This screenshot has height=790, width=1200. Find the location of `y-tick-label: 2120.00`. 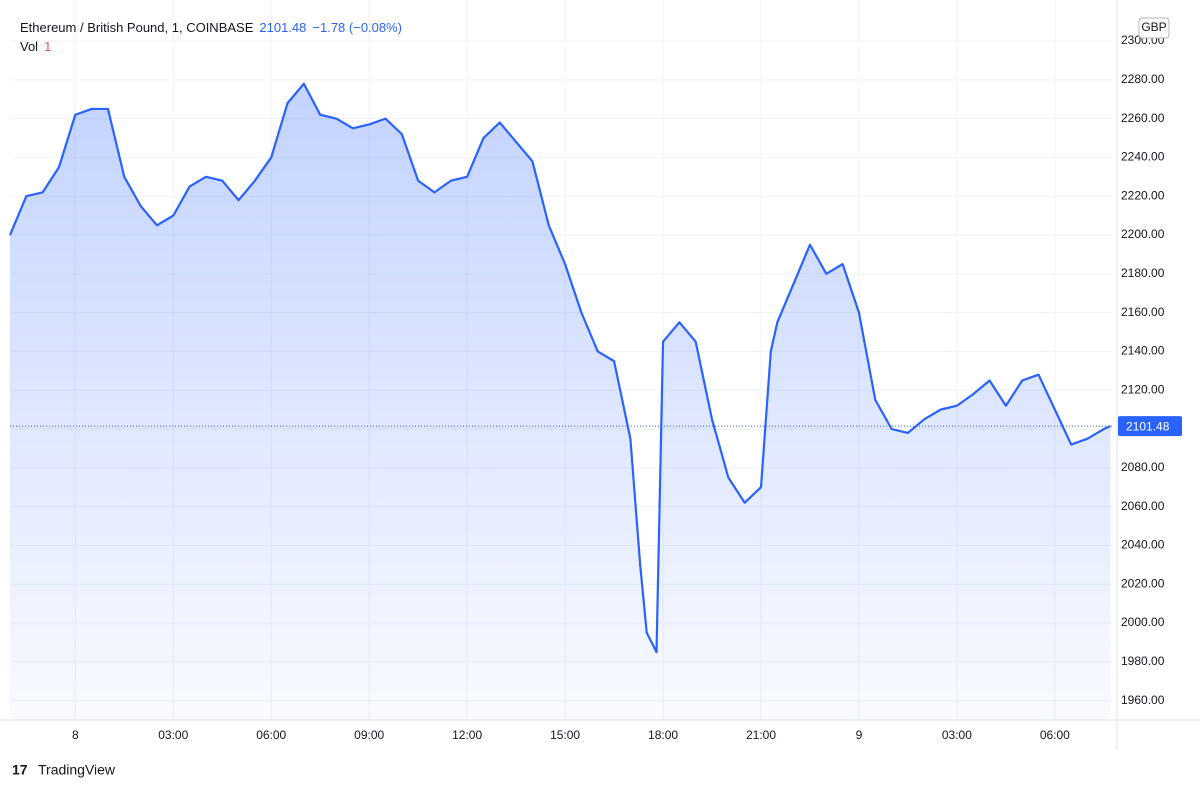

y-tick-label: 2120.00 is located at coordinates (1143, 389).